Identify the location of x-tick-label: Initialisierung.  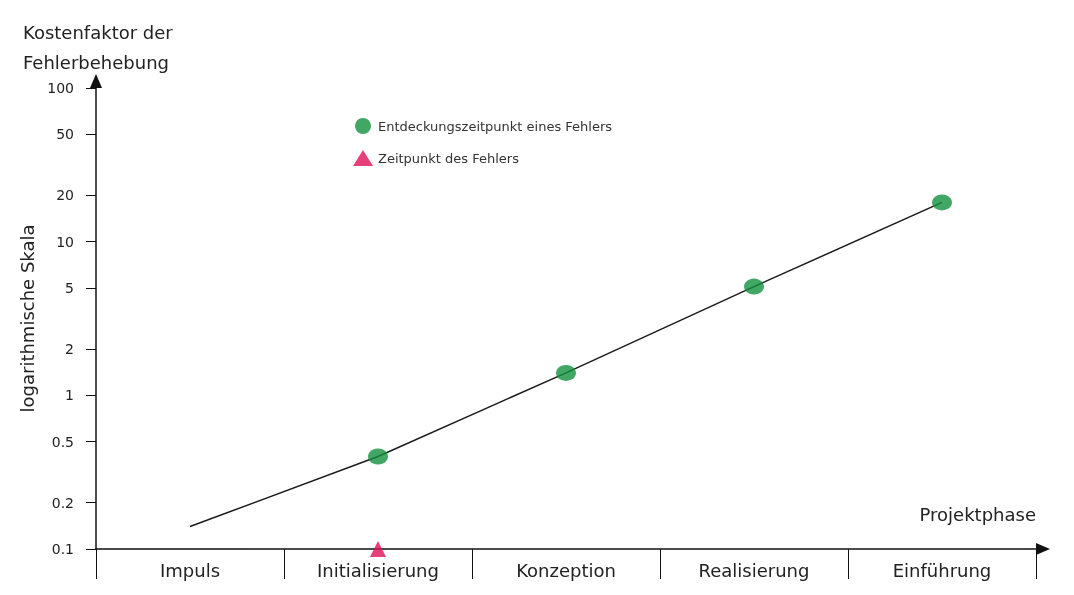
(378, 570).